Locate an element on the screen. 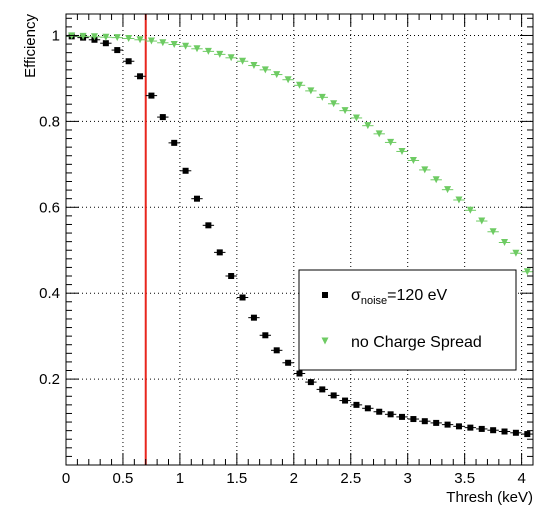 Image resolution: width=546 pixels, height=522 pixels. x-tick-label: 4 is located at coordinates (521, 478).